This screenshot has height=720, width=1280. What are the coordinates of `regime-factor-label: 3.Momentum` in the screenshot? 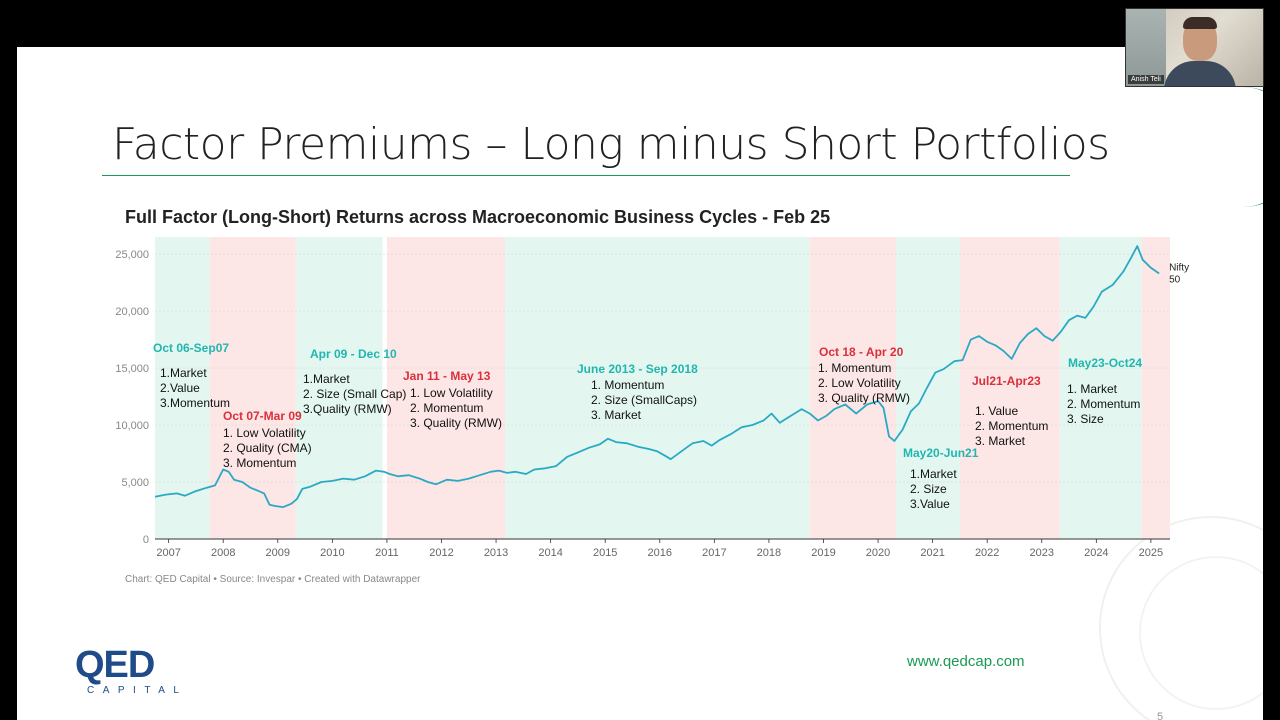 It's located at (195, 403).